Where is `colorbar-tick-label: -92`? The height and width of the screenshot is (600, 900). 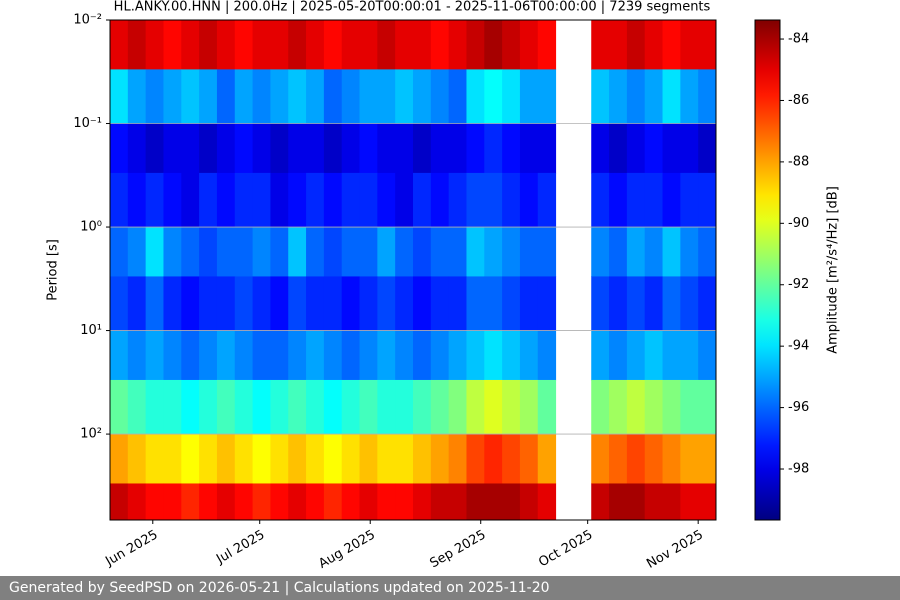 colorbar-tick-label: -92 is located at coordinates (798, 284).